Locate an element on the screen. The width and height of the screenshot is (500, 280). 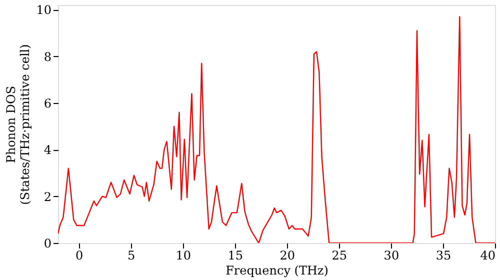
x-tick-label: 0 is located at coordinates (79, 255).